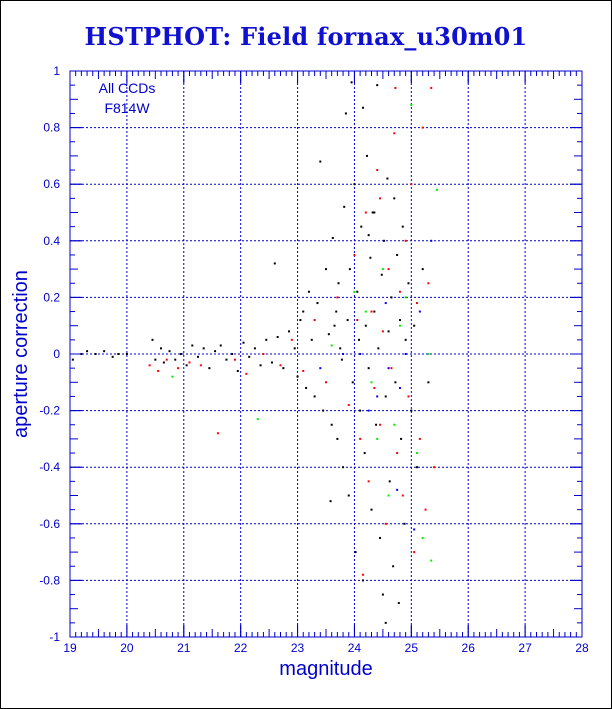 The height and width of the screenshot is (709, 612). I want to click on x-tick-label: 21, so click(184, 648).